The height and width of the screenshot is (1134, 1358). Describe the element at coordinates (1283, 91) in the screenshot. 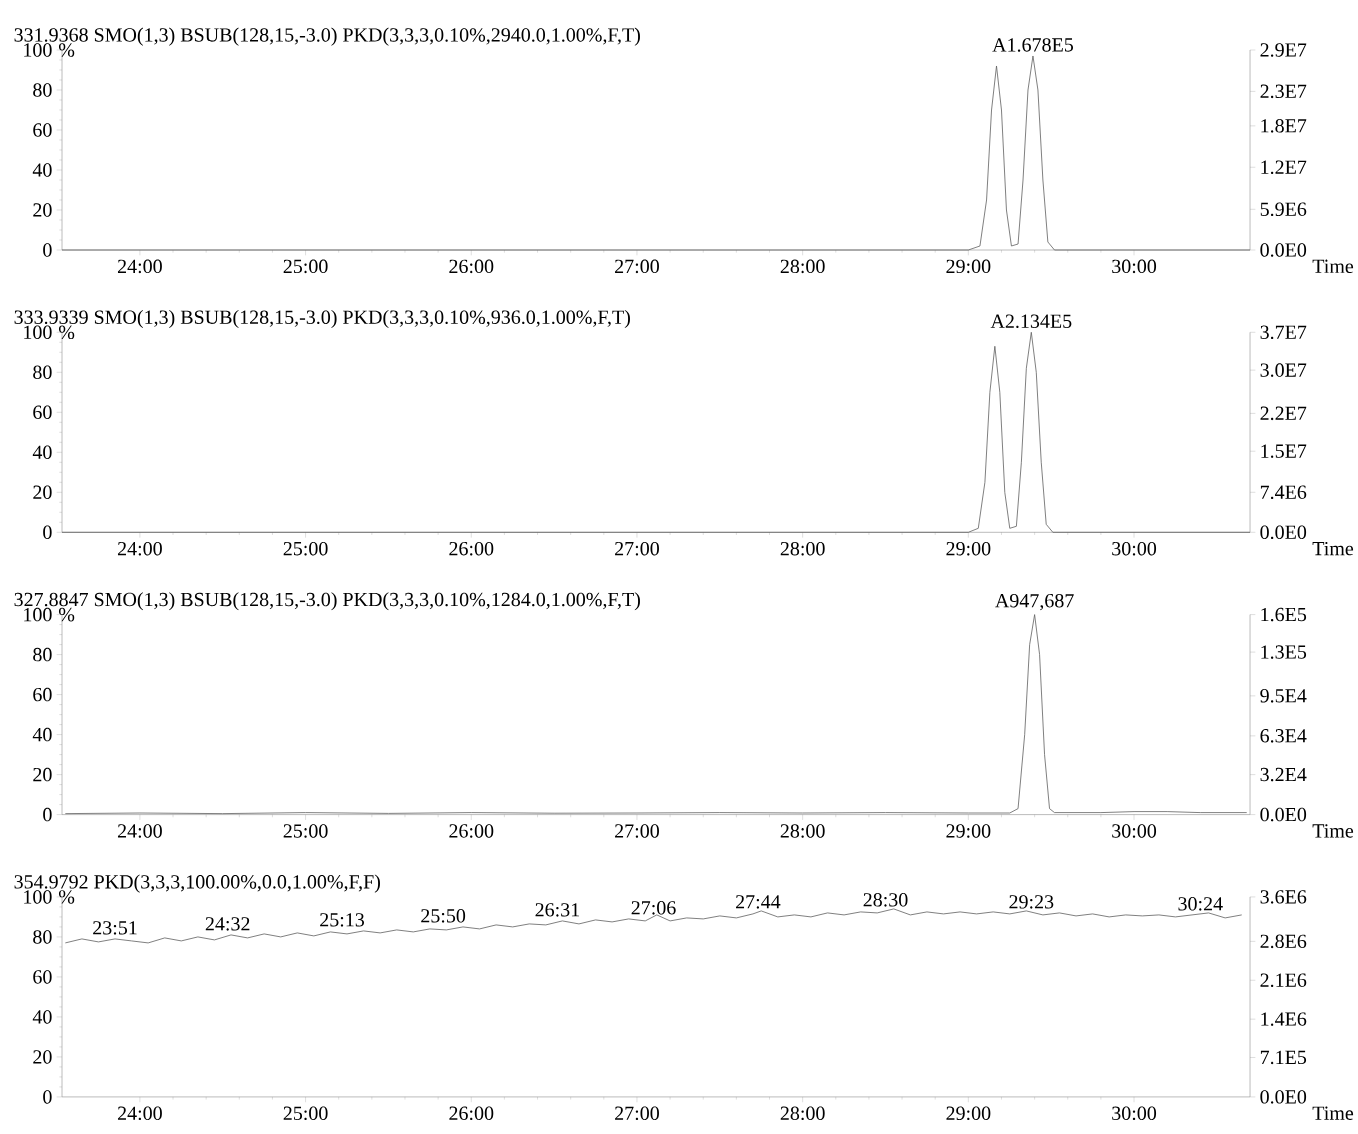

I see `y2-tick-label: 2.3E7` at that location.